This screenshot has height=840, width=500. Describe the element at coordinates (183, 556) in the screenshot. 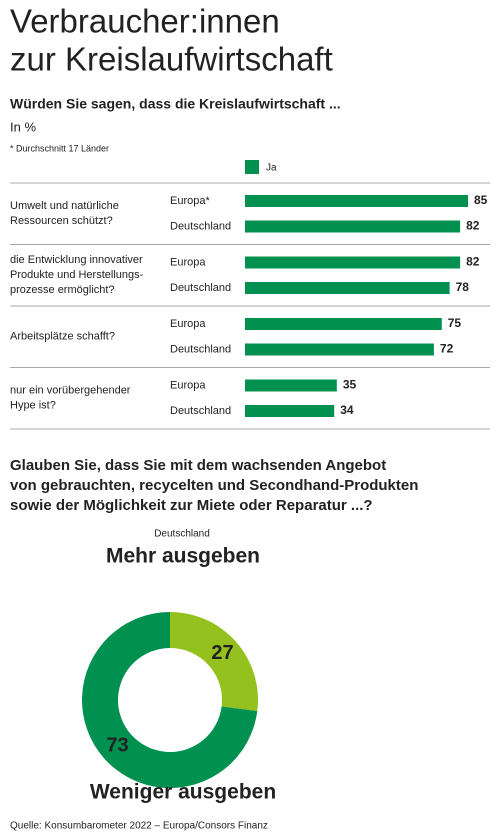

I see `slice-label: Mehr ausgeben` at that location.